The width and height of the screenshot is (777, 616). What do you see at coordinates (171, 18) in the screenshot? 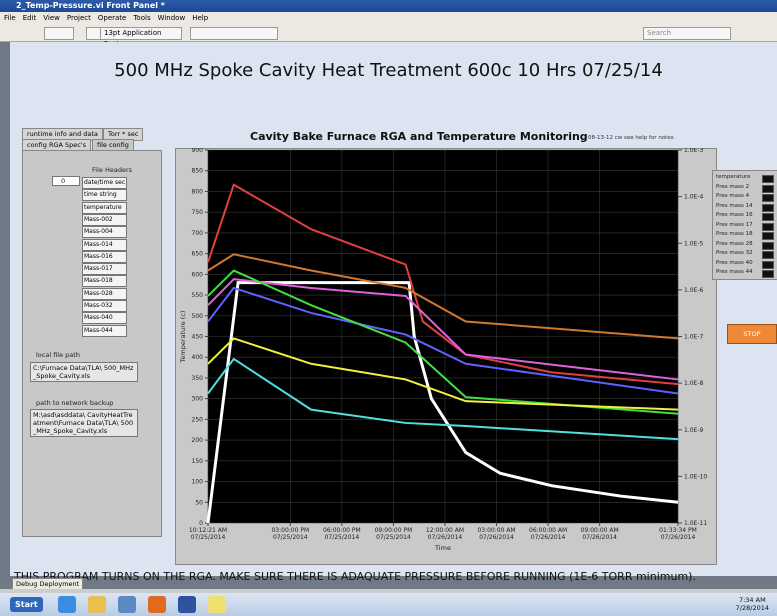
I see `menu-item: Window` at bounding box center [171, 18].